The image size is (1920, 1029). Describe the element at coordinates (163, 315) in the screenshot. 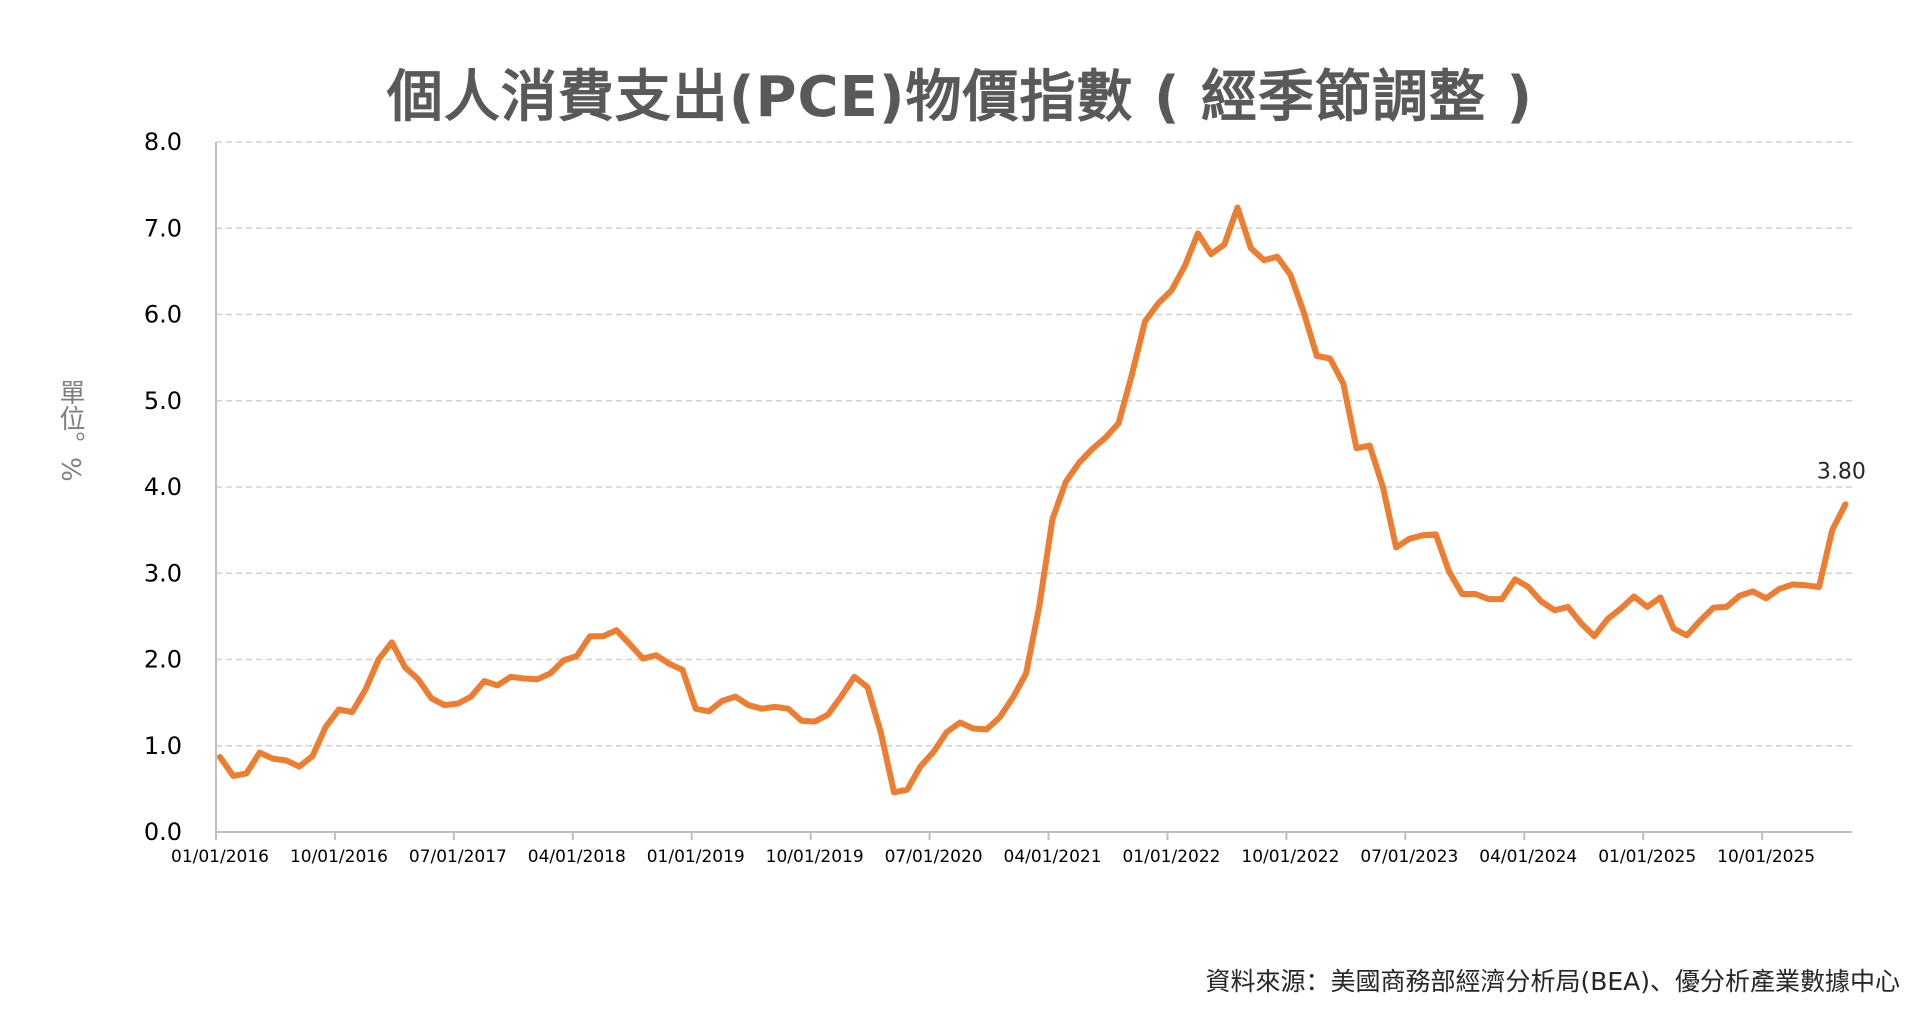

I see `y-tick-label: 6.0` at that location.